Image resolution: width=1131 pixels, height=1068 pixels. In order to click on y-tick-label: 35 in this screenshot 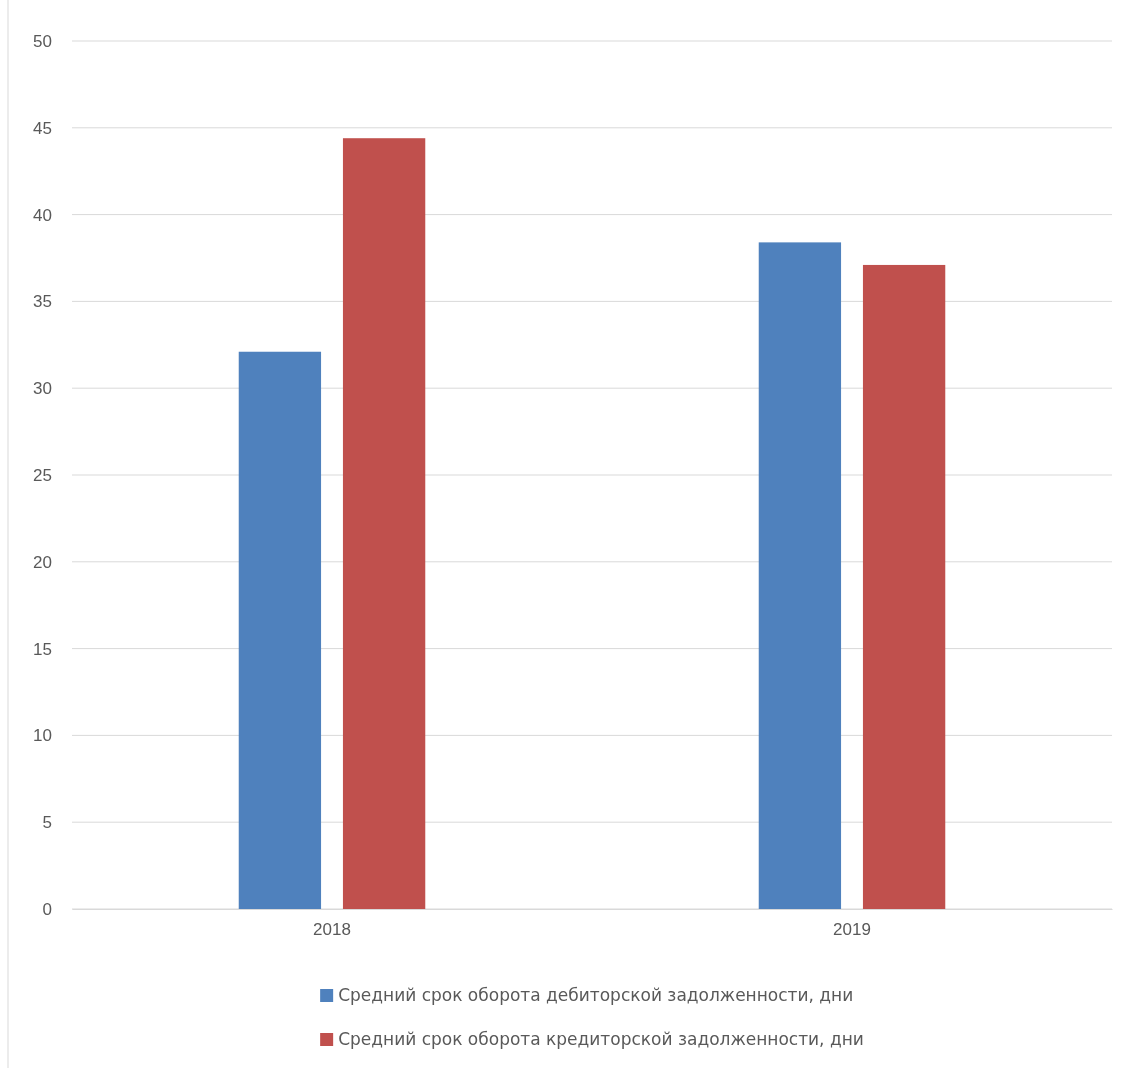, I will do `click(42, 302)`.